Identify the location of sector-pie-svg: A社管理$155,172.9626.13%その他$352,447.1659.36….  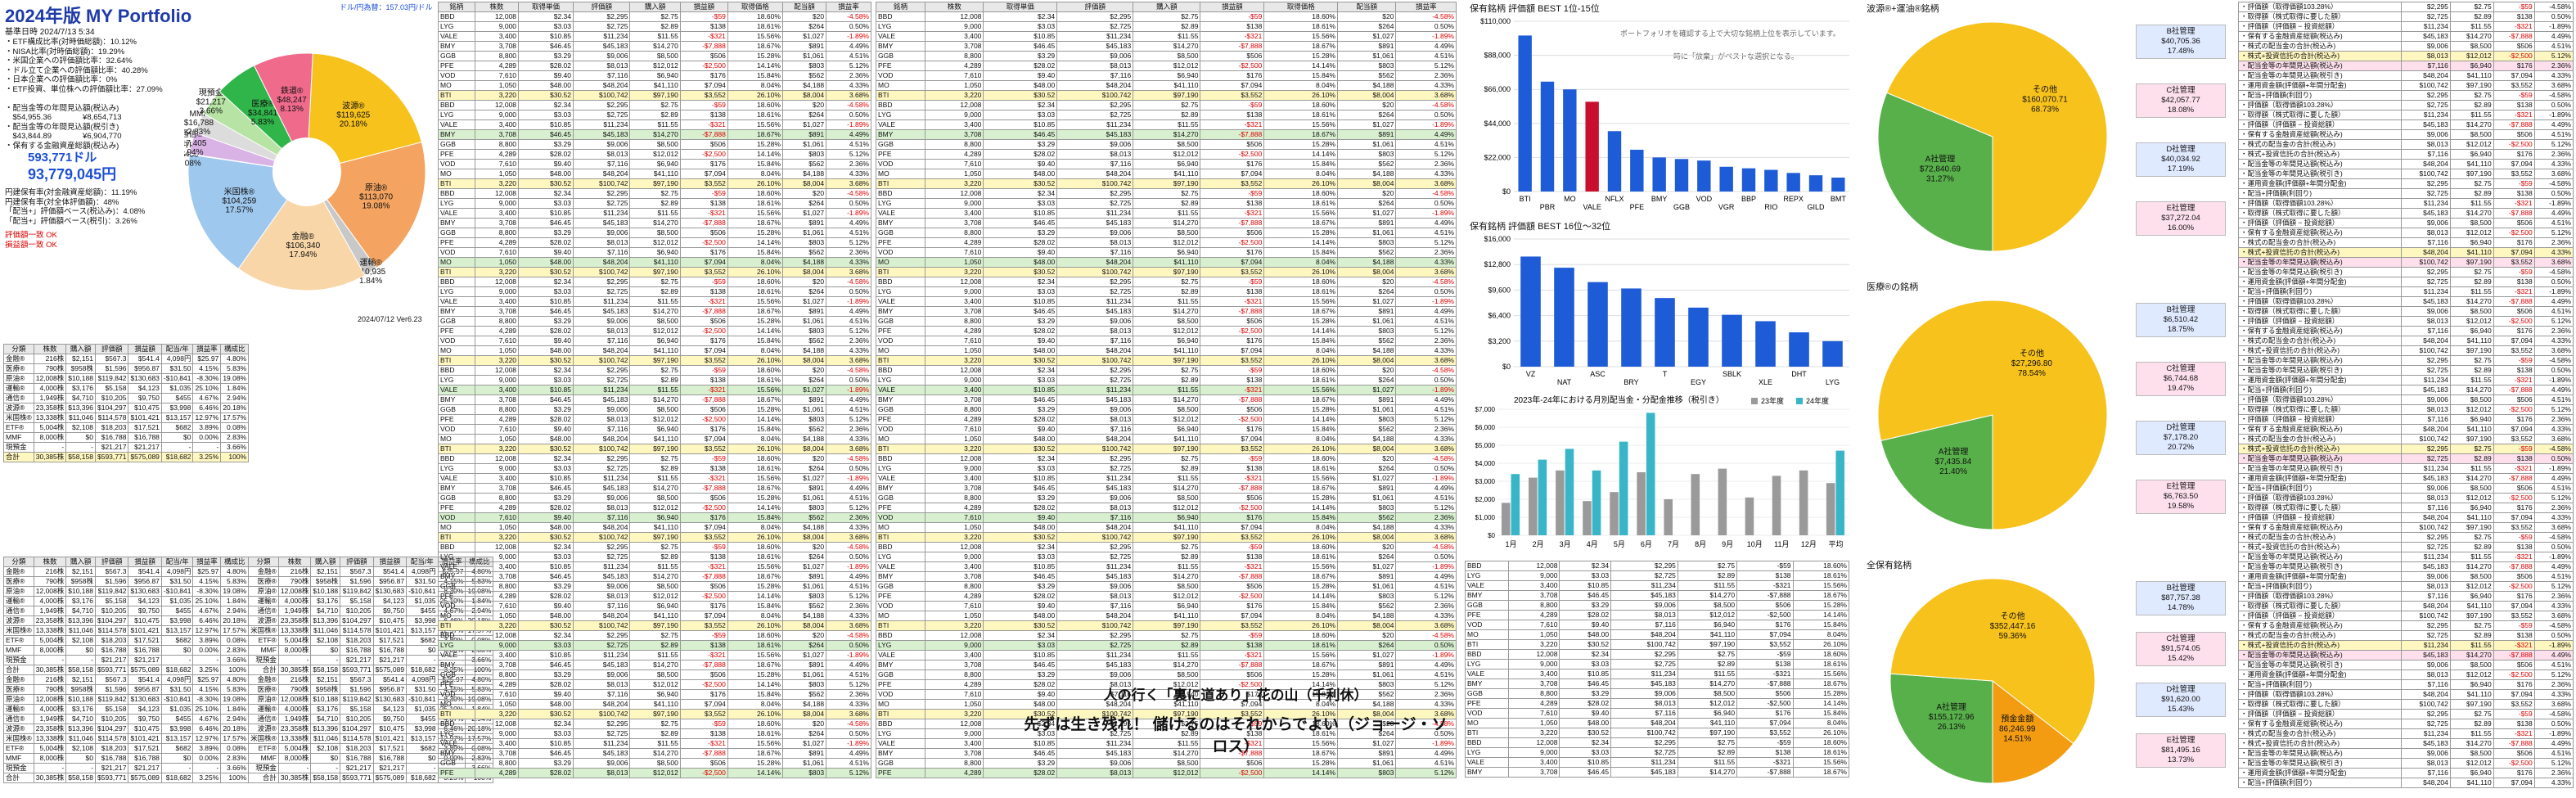
(1992, 681).